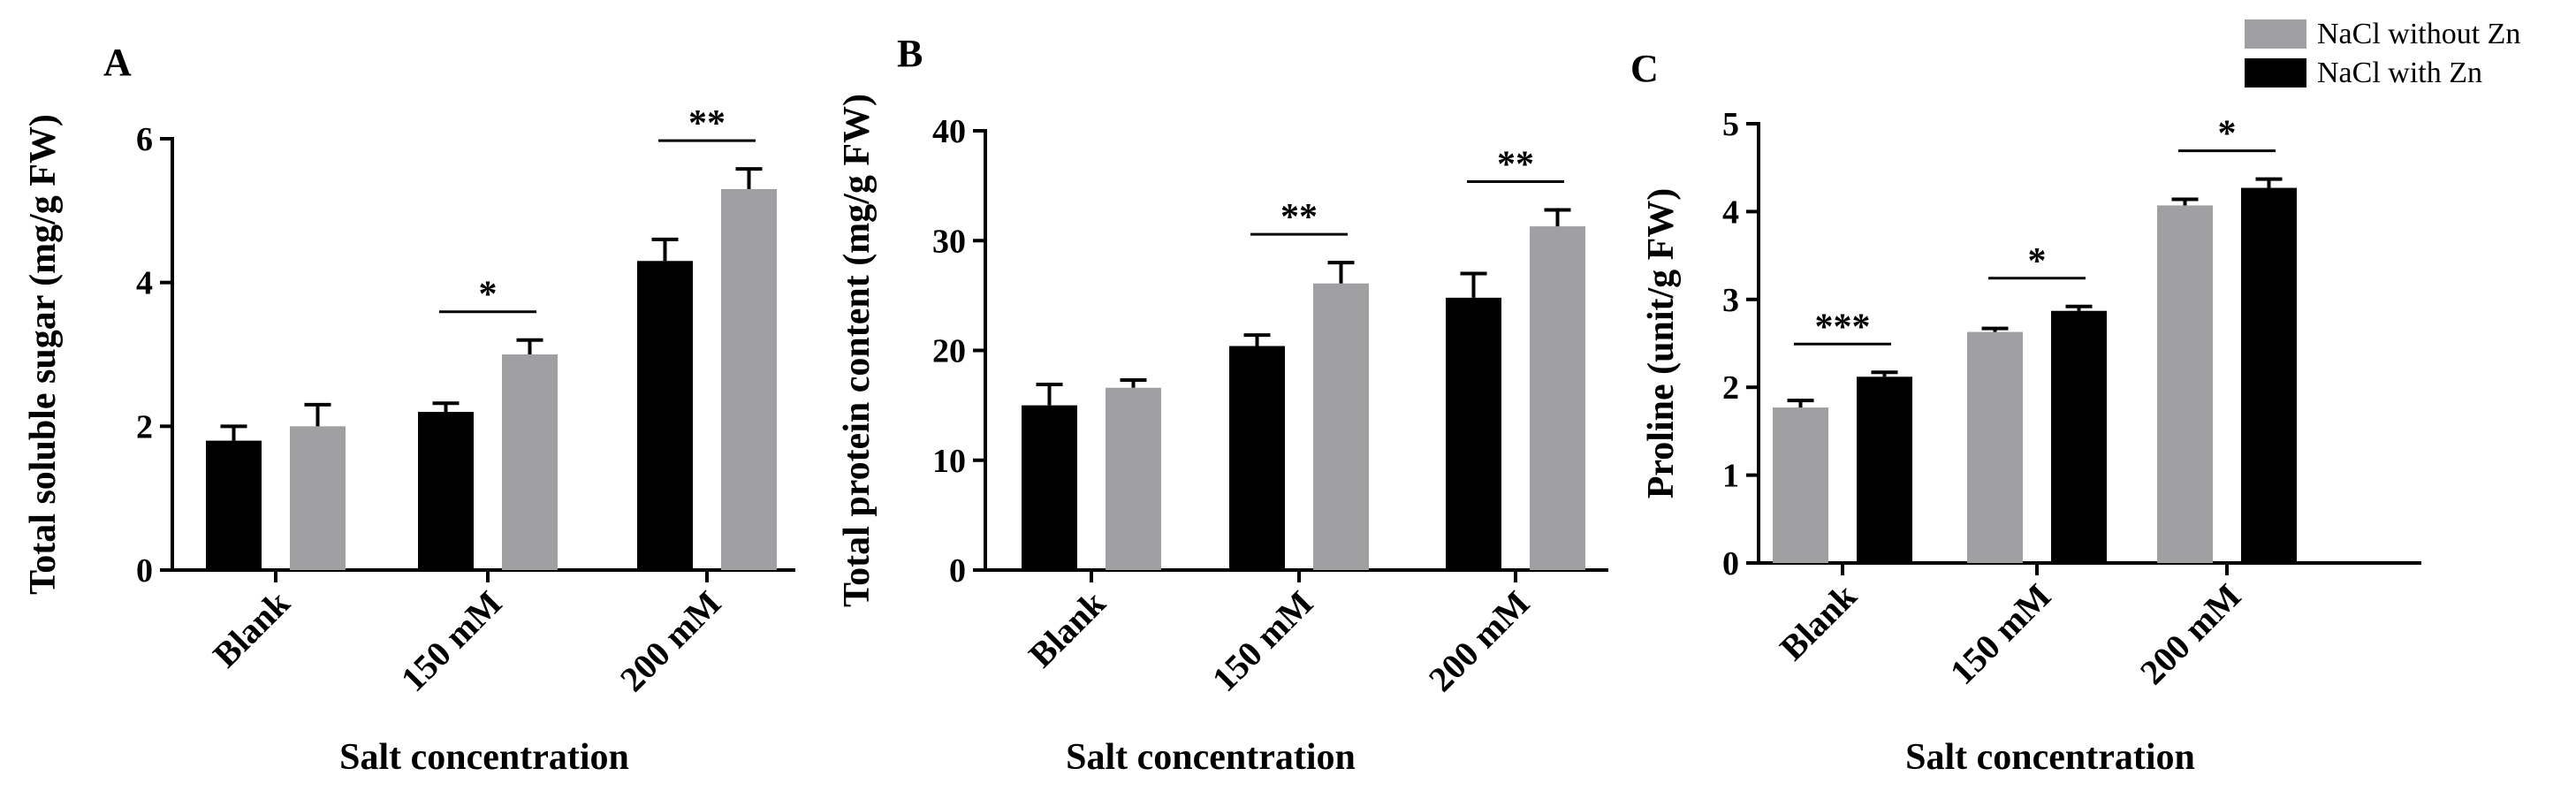 The height and width of the screenshot is (791, 2576). Describe the element at coordinates (2418, 34) in the screenshot. I see `legend-label: NaCl without Zn` at that location.